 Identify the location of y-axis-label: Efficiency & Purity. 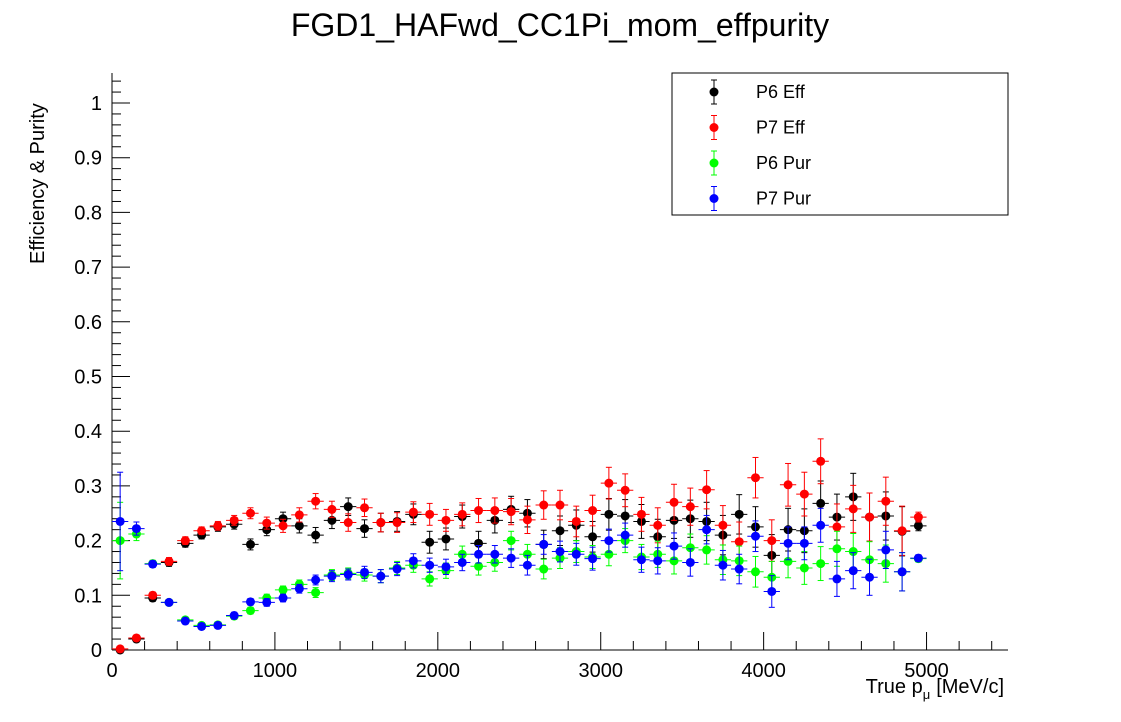
(38, 183).